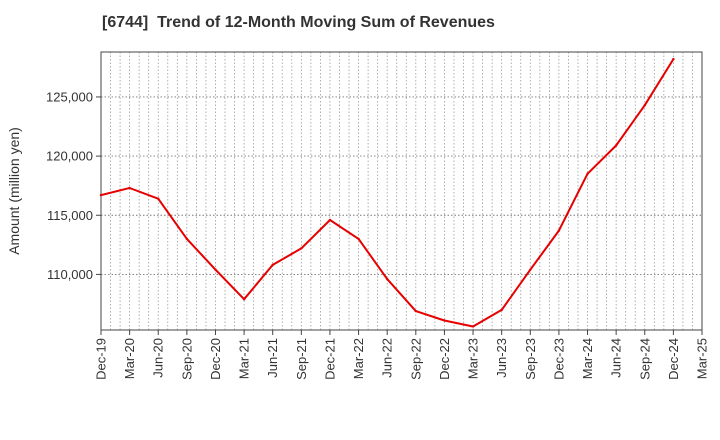 The image size is (720, 440). What do you see at coordinates (673, 359) in the screenshot?
I see `x-tick-label: Dec-24` at bounding box center [673, 359].